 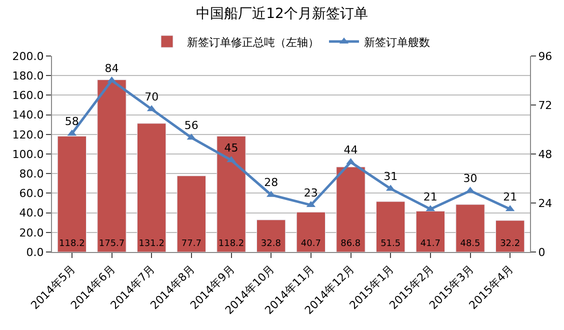 I want to click on data-label: 32.8, so click(x=271, y=244).